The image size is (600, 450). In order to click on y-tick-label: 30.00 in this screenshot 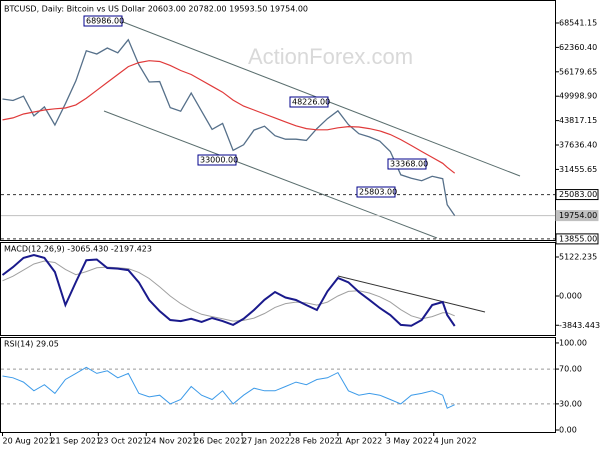, I will do `click(570, 403)`.